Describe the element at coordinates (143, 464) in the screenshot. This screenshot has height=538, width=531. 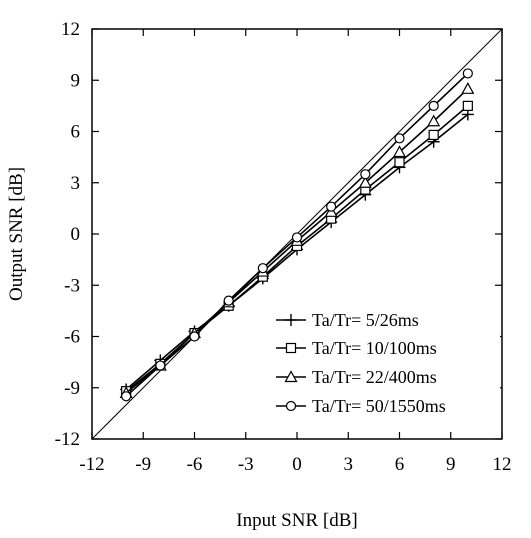
I see `x-tick-label: -9` at that location.